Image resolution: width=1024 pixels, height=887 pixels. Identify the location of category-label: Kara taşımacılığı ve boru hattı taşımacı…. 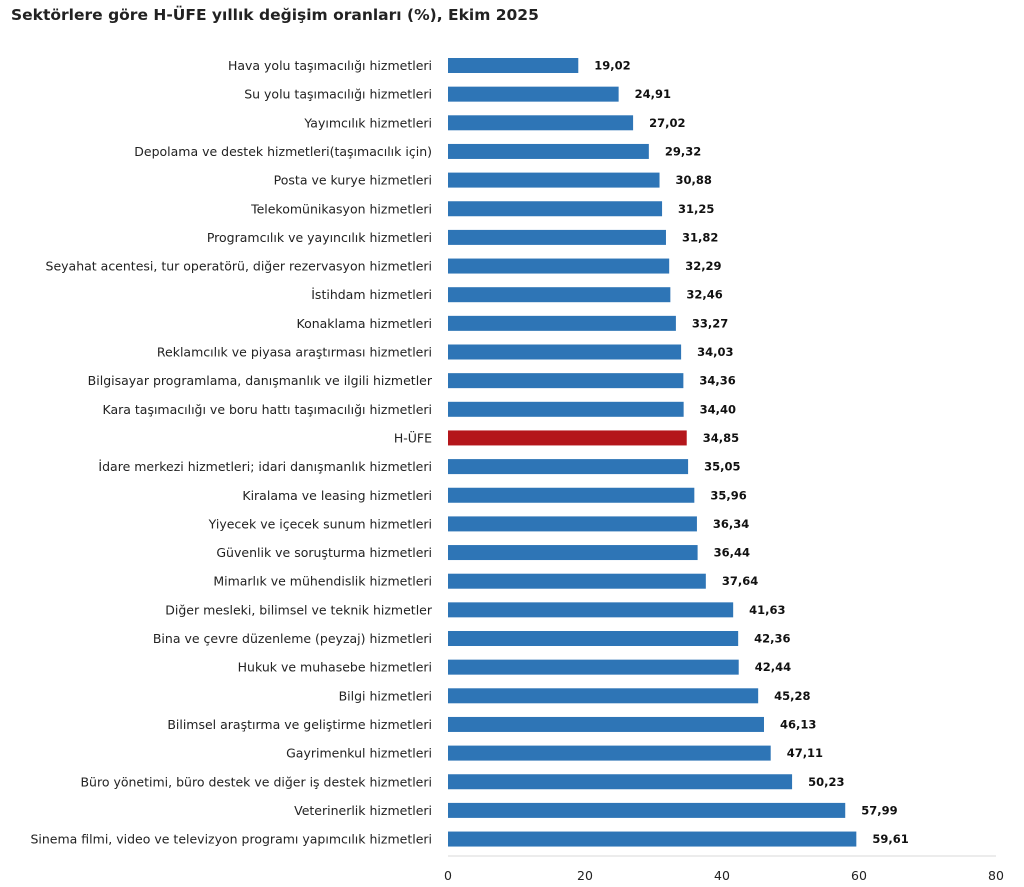
(267, 409).